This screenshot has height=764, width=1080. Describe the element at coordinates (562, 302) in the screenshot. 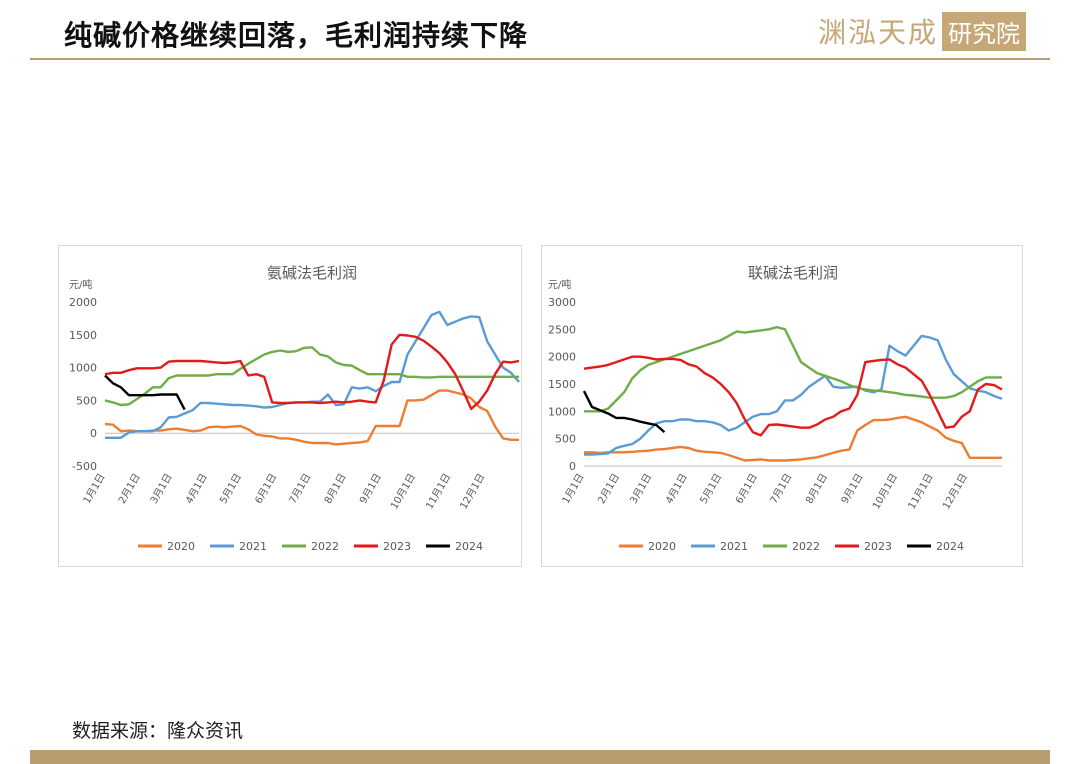

I see `y-tick-label: 3000` at that location.